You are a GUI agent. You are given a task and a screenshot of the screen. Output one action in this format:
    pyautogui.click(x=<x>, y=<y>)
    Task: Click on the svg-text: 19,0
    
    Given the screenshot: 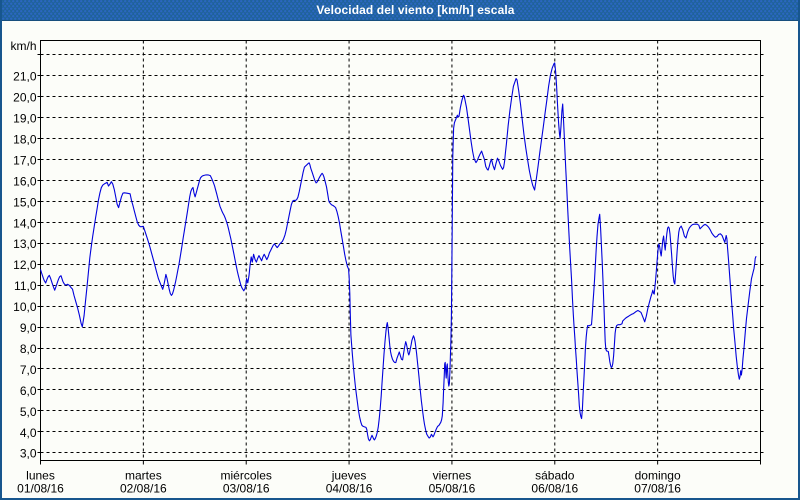 What is the action you would take?
    pyautogui.click(x=25, y=119)
    